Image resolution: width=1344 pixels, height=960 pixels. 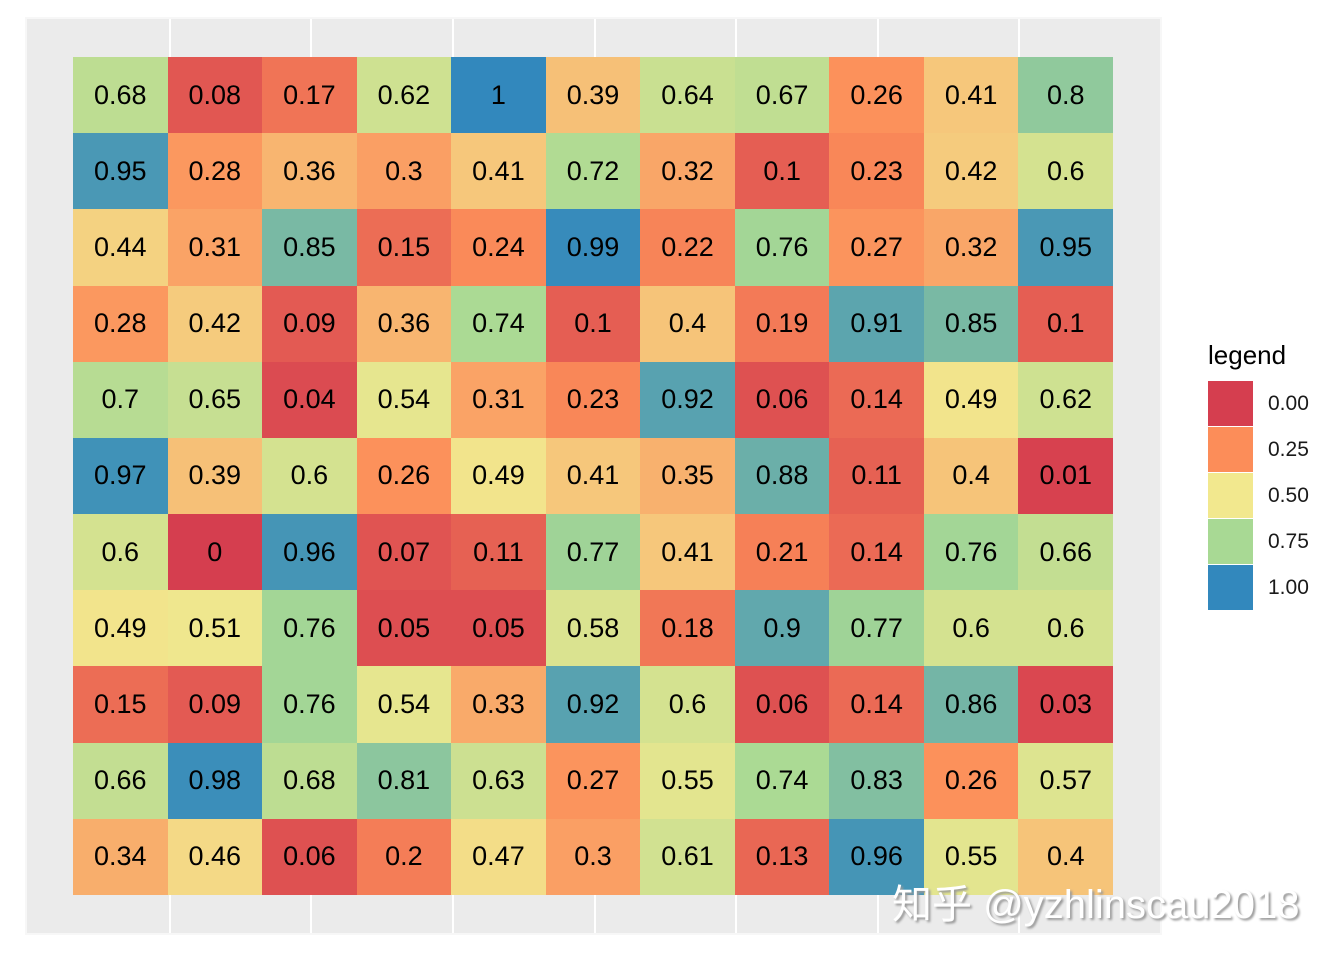 I want to click on heatmap-cell: 0.81, so click(x=404, y=780).